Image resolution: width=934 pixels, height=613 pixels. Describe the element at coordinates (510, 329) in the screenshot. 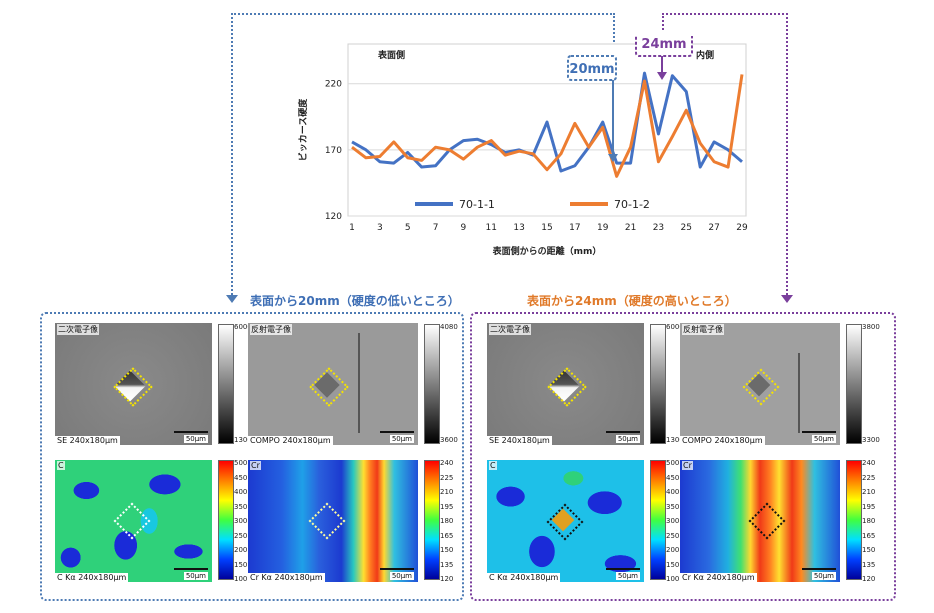

I see `se-title: 二次電子像` at that location.